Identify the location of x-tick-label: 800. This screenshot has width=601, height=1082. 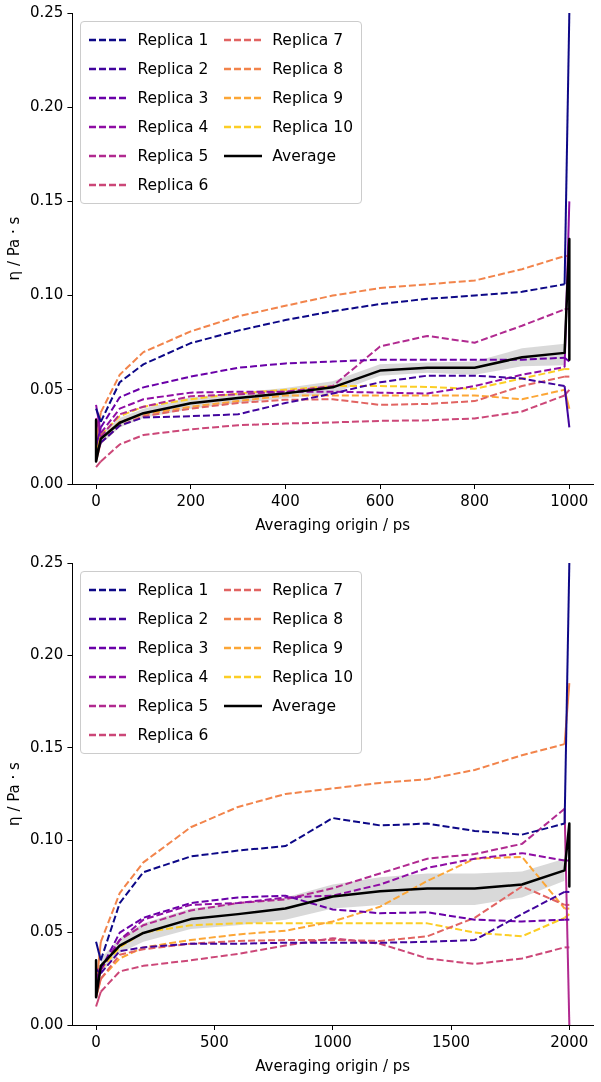
(474, 500).